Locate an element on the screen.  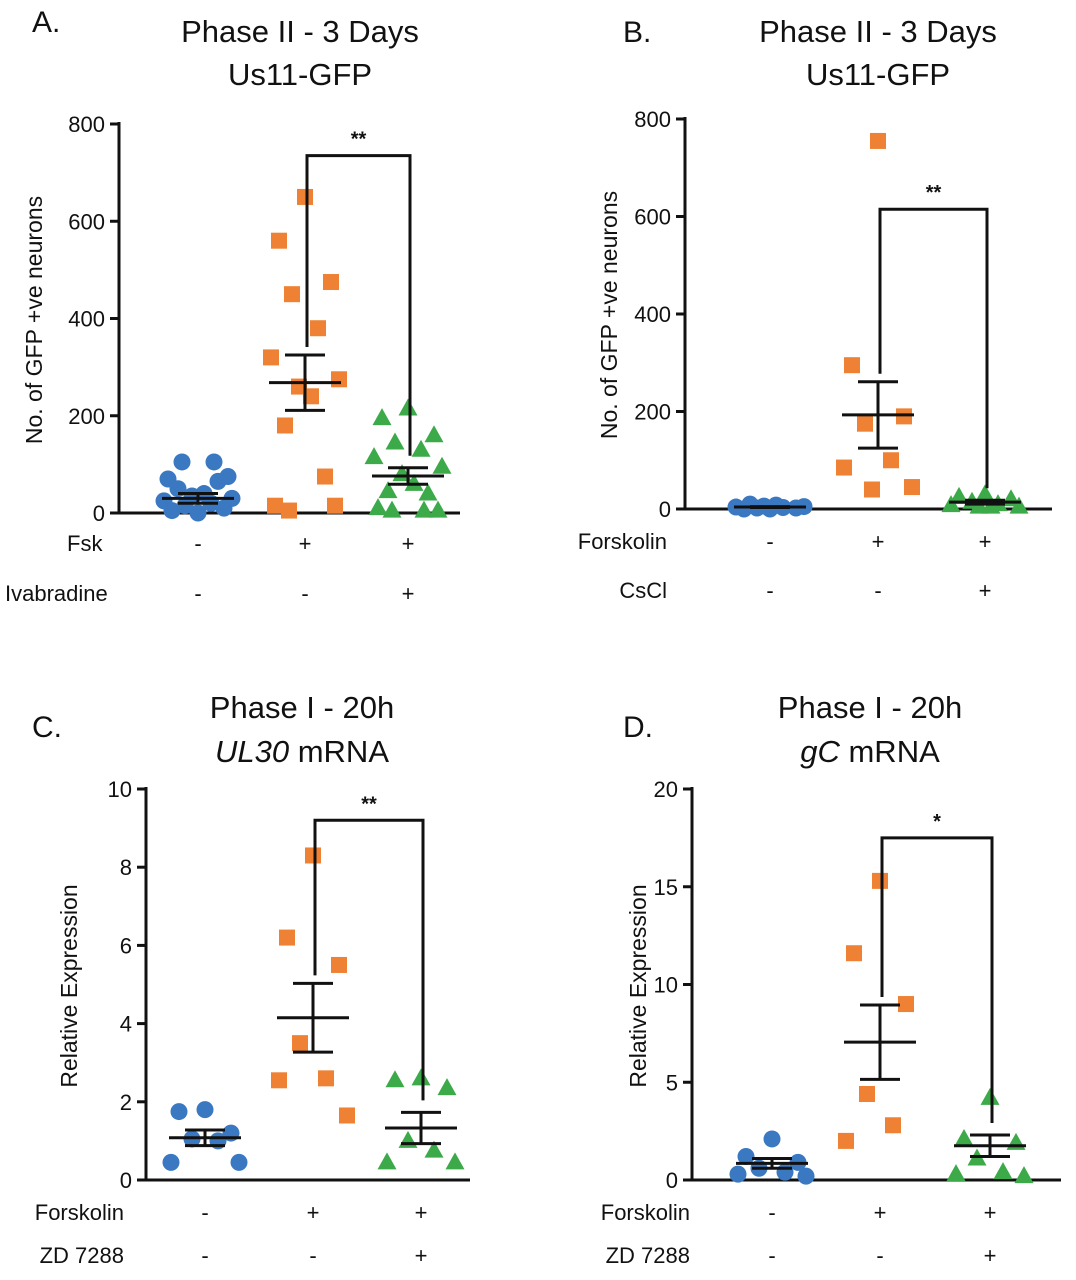
condition-label: ZD 7288 is located at coordinates (648, 1255).